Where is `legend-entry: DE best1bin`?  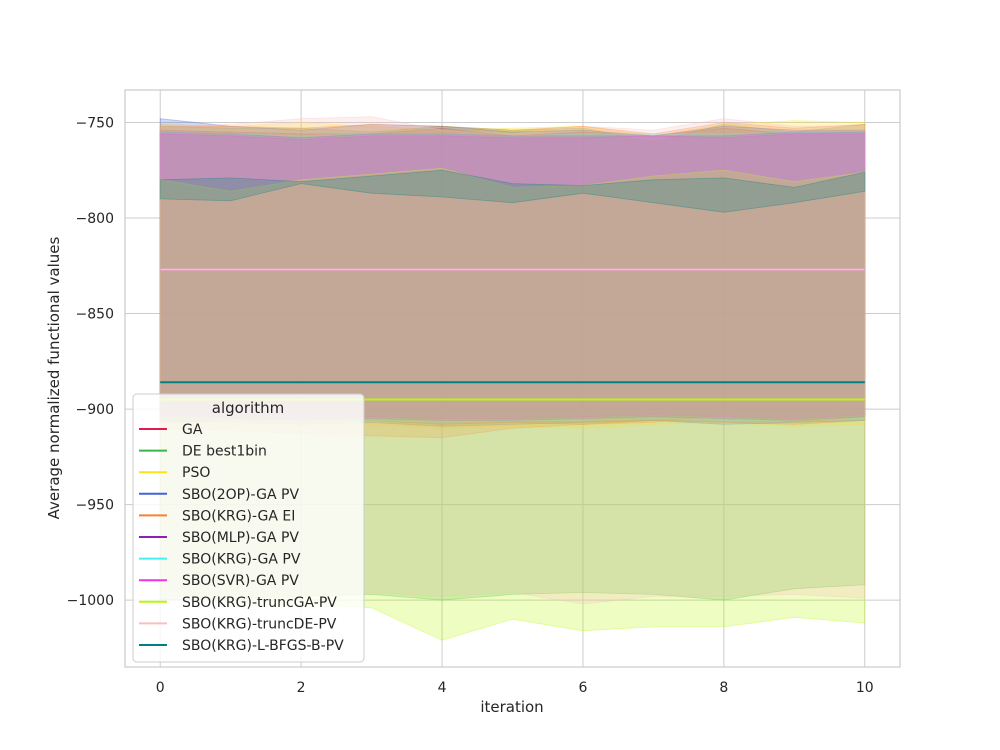 legend-entry: DE best1bin is located at coordinates (224, 452).